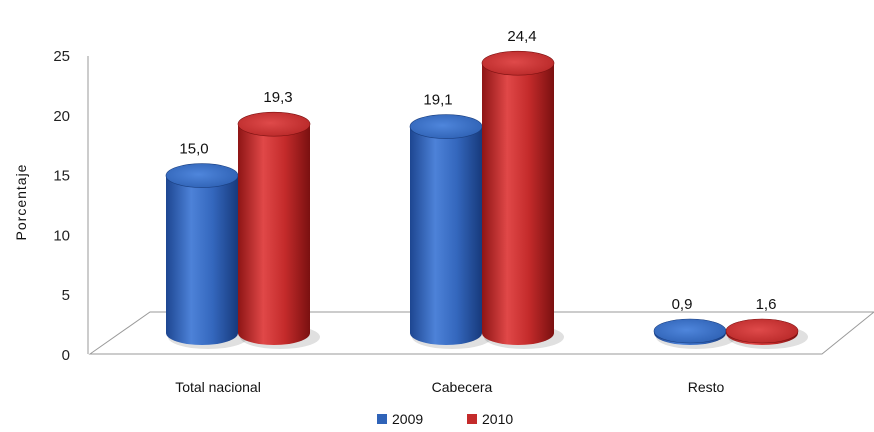  I want to click on legend: 2009 2010, so click(445, 419).